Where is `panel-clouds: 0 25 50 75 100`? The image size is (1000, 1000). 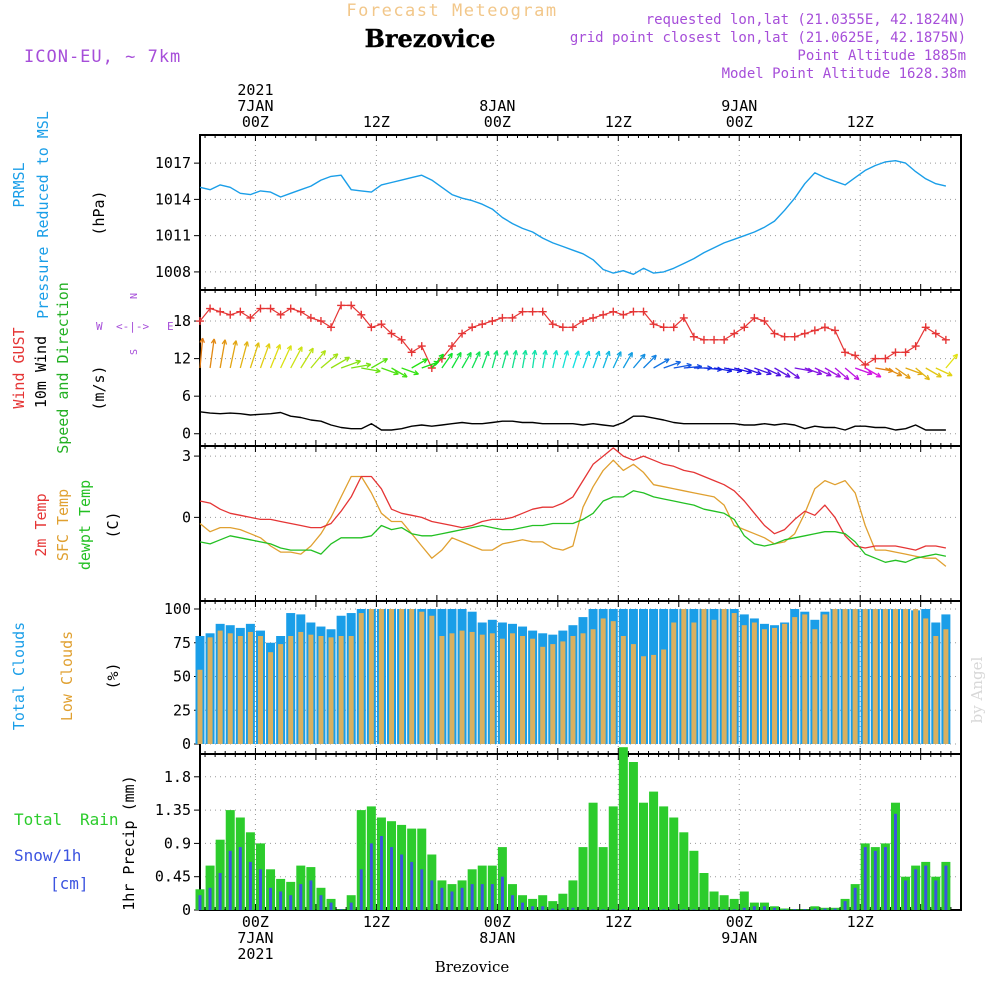 panel-clouds: 0 25 50 75 100 is located at coordinates (563, 677).